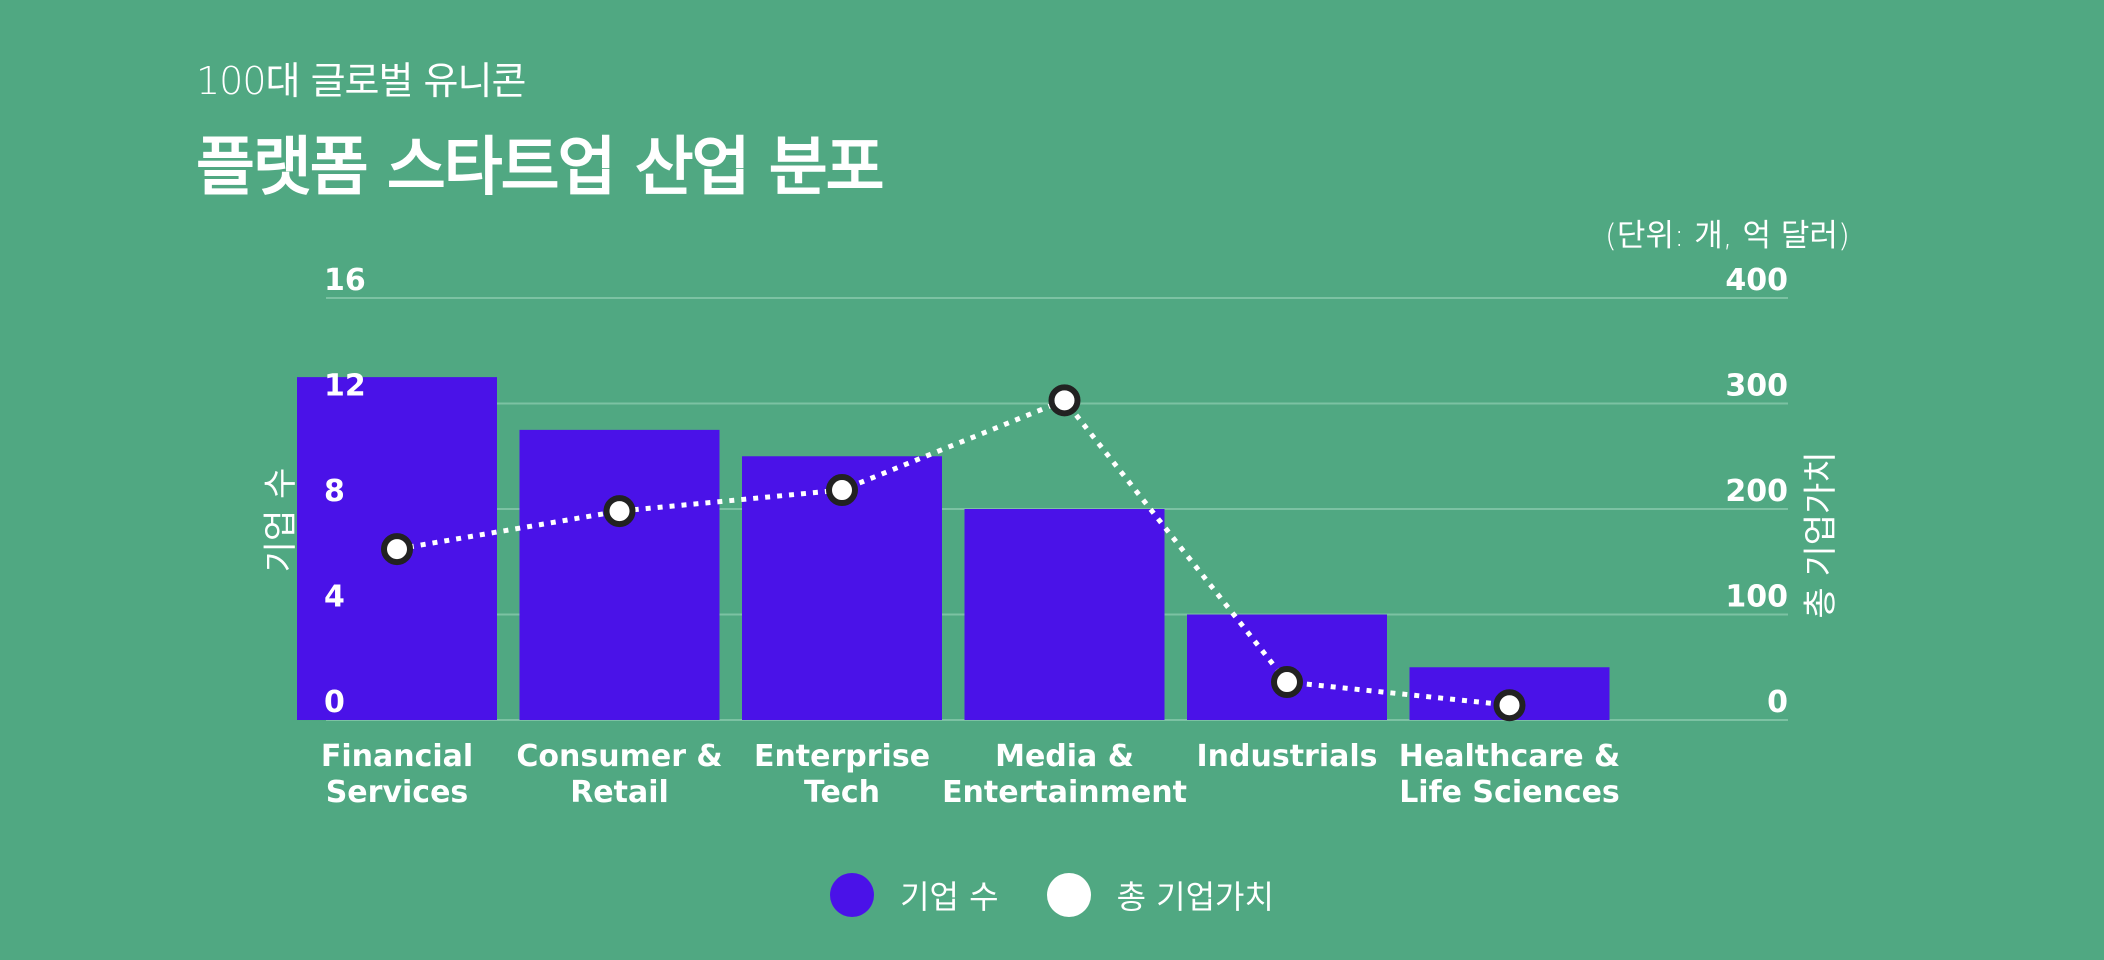 This screenshot has width=2104, height=960. What do you see at coordinates (619, 792) in the screenshot?
I see `category-label-line: Retail` at bounding box center [619, 792].